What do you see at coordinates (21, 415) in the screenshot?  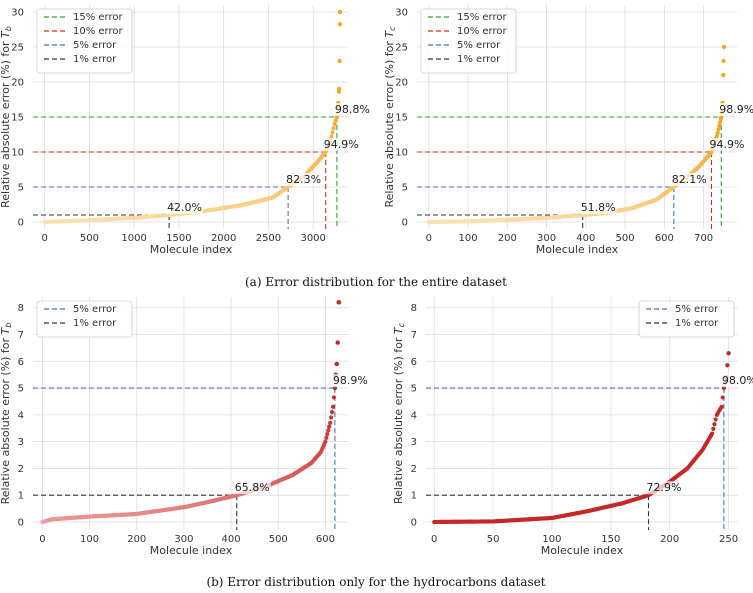 I see `y-tick-label: 4` at bounding box center [21, 415].